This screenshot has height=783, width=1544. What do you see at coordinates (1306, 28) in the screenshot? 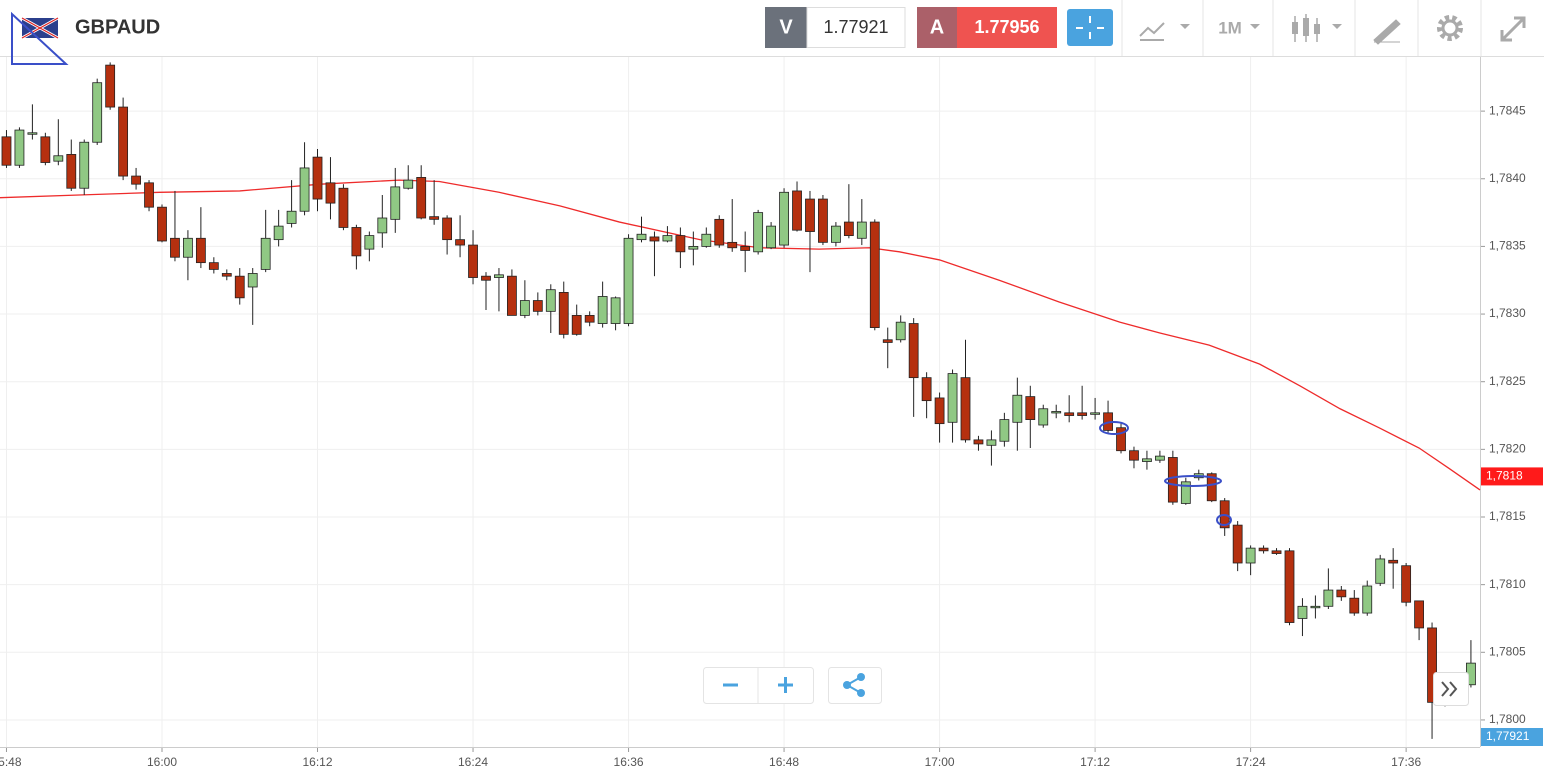
I see `candle-icon` at bounding box center [1306, 28].